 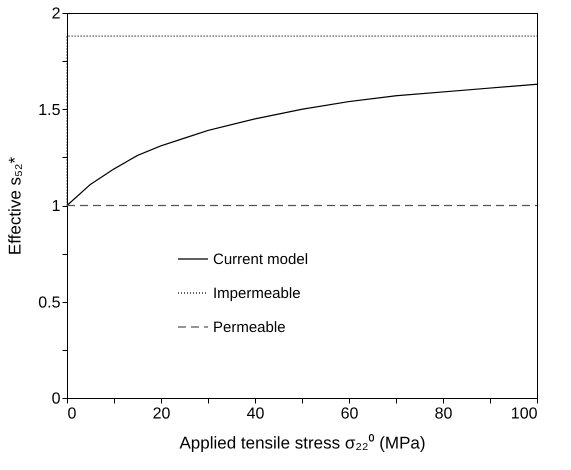 What do you see at coordinates (524, 414) in the screenshot?
I see `x-tick-label: 100` at bounding box center [524, 414].